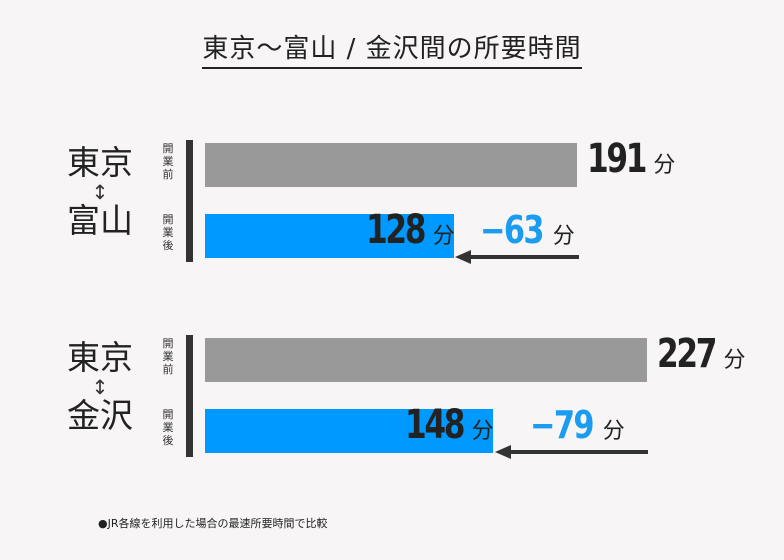 Image resolution: width=784 pixels, height=560 pixels. I want to click on value-number: 128, so click(396, 230).